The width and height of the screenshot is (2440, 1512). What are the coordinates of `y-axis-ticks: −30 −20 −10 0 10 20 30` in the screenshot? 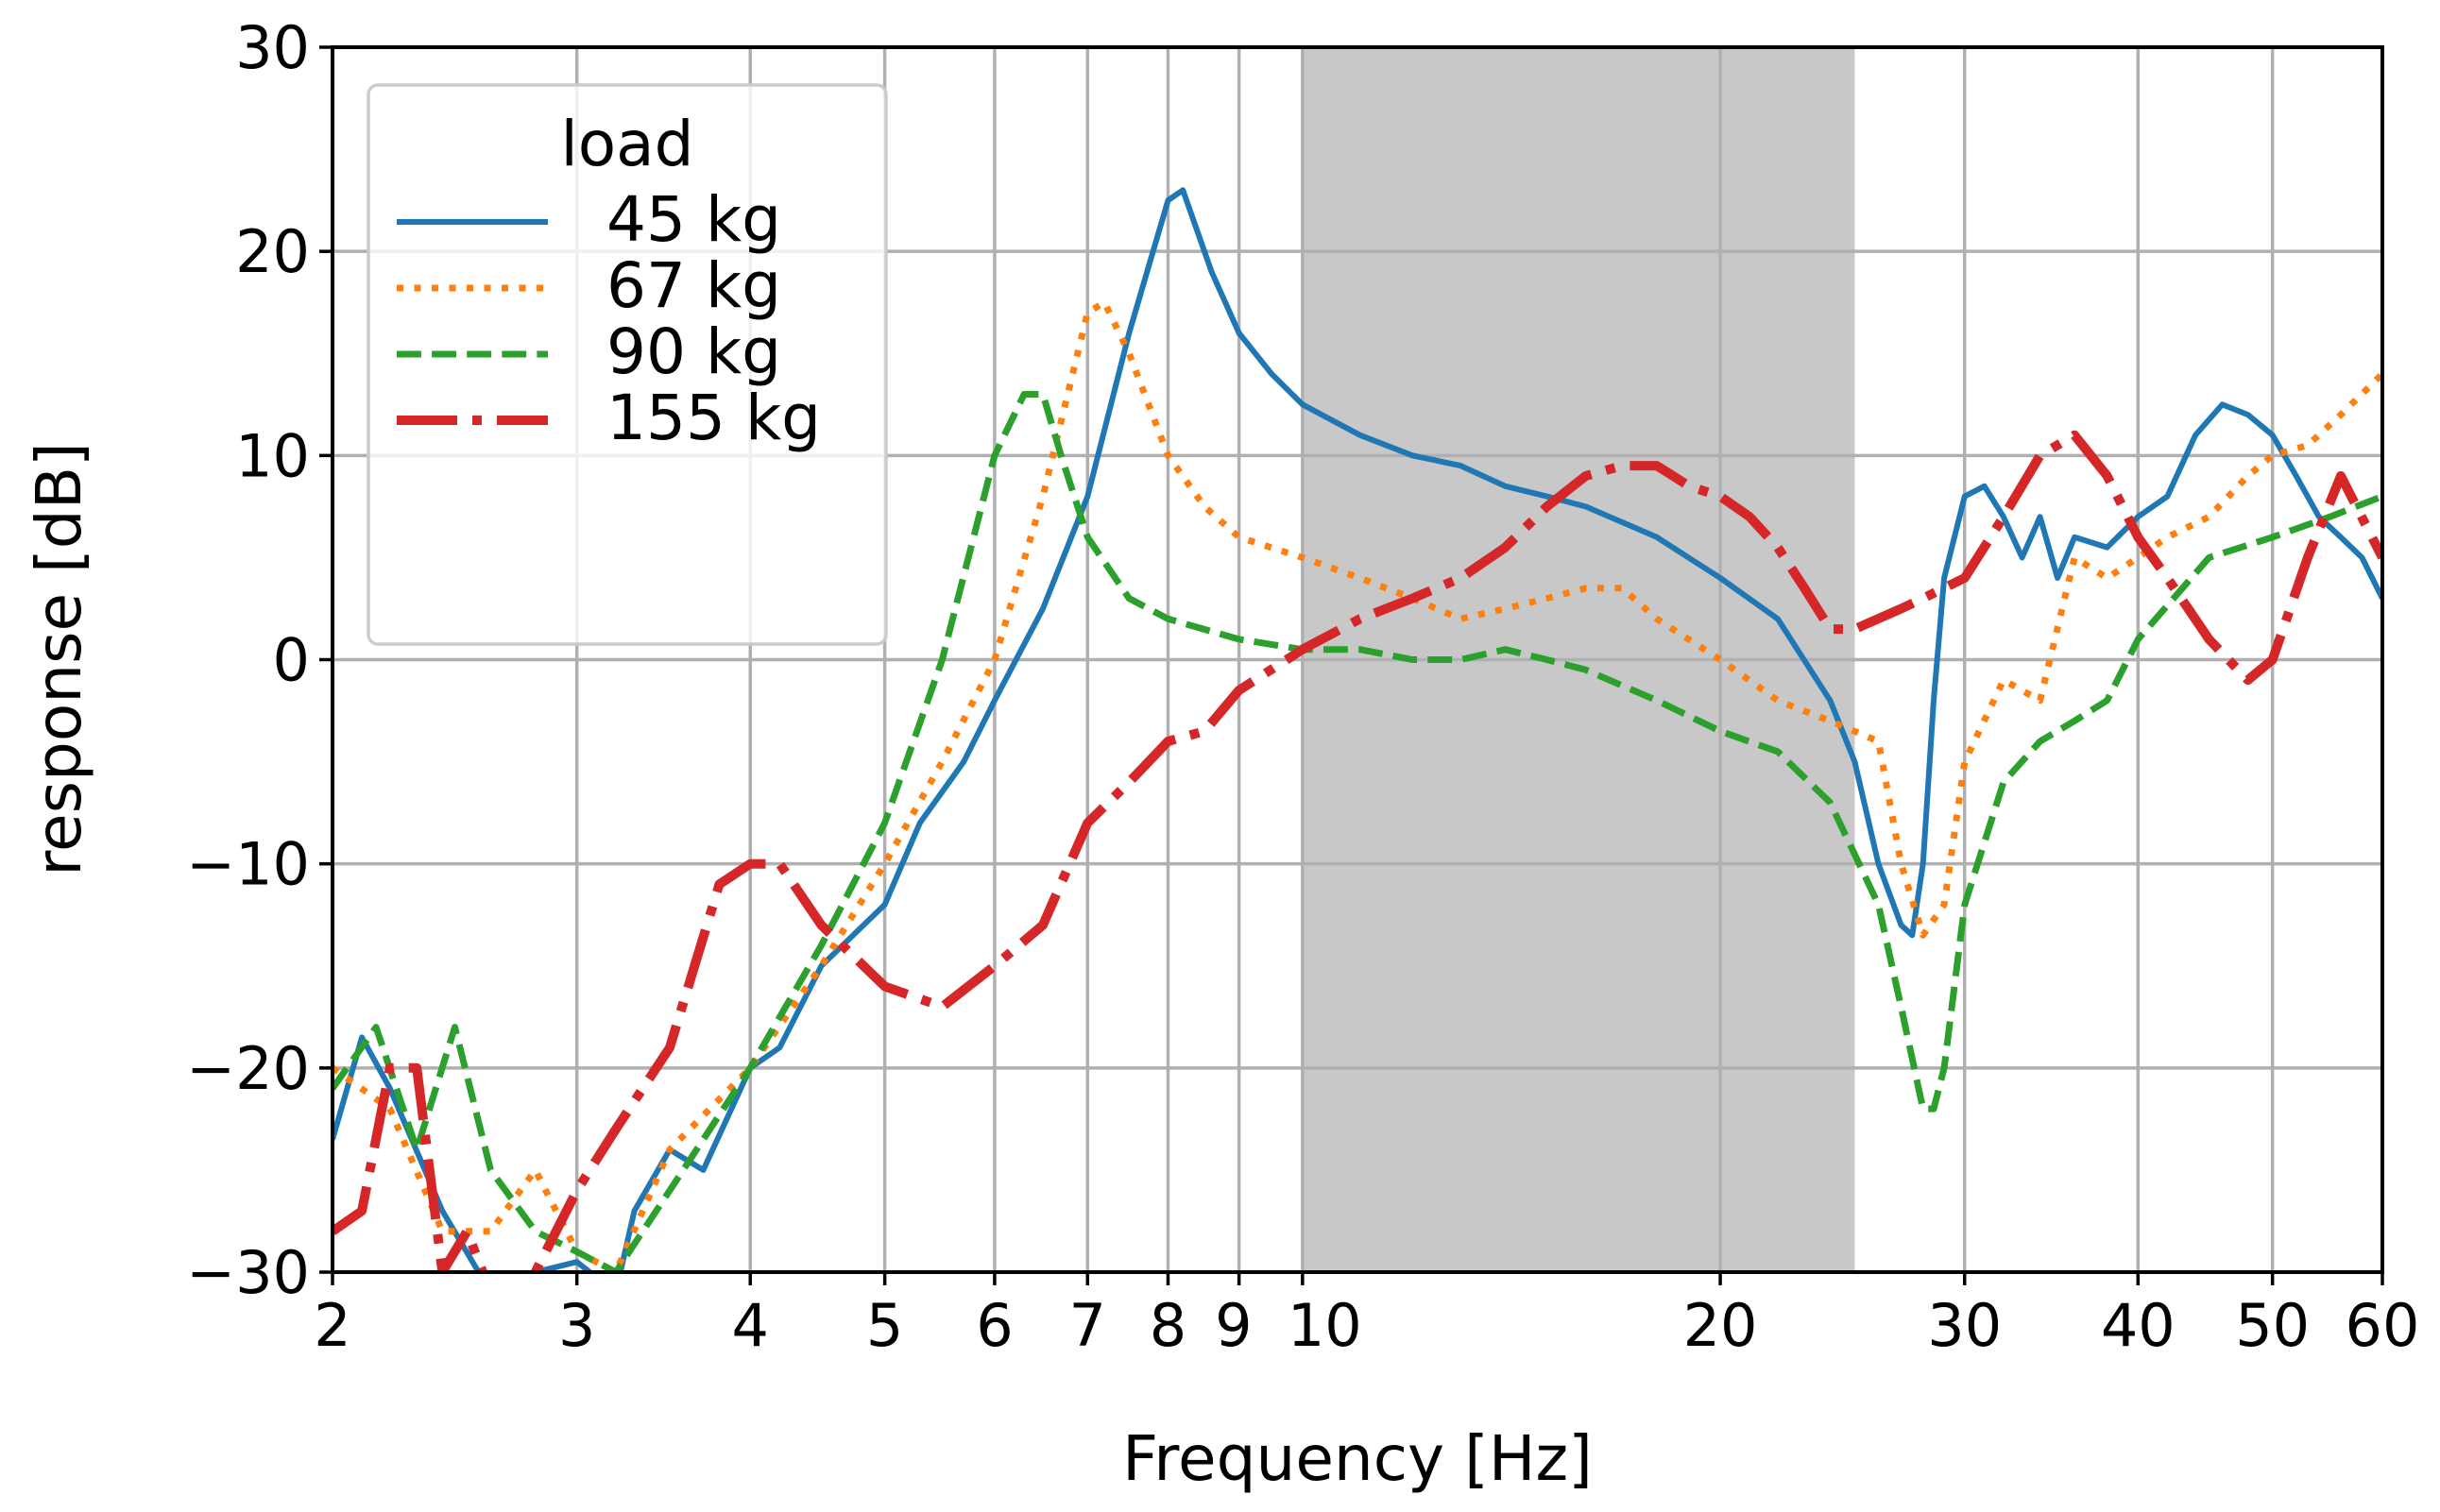 It's located at (259, 660).